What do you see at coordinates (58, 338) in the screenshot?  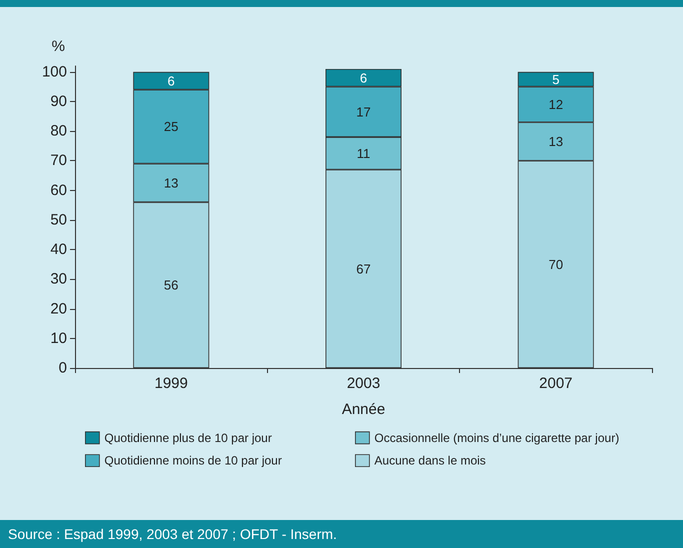 I see `y-tick-label: 10` at bounding box center [58, 338].